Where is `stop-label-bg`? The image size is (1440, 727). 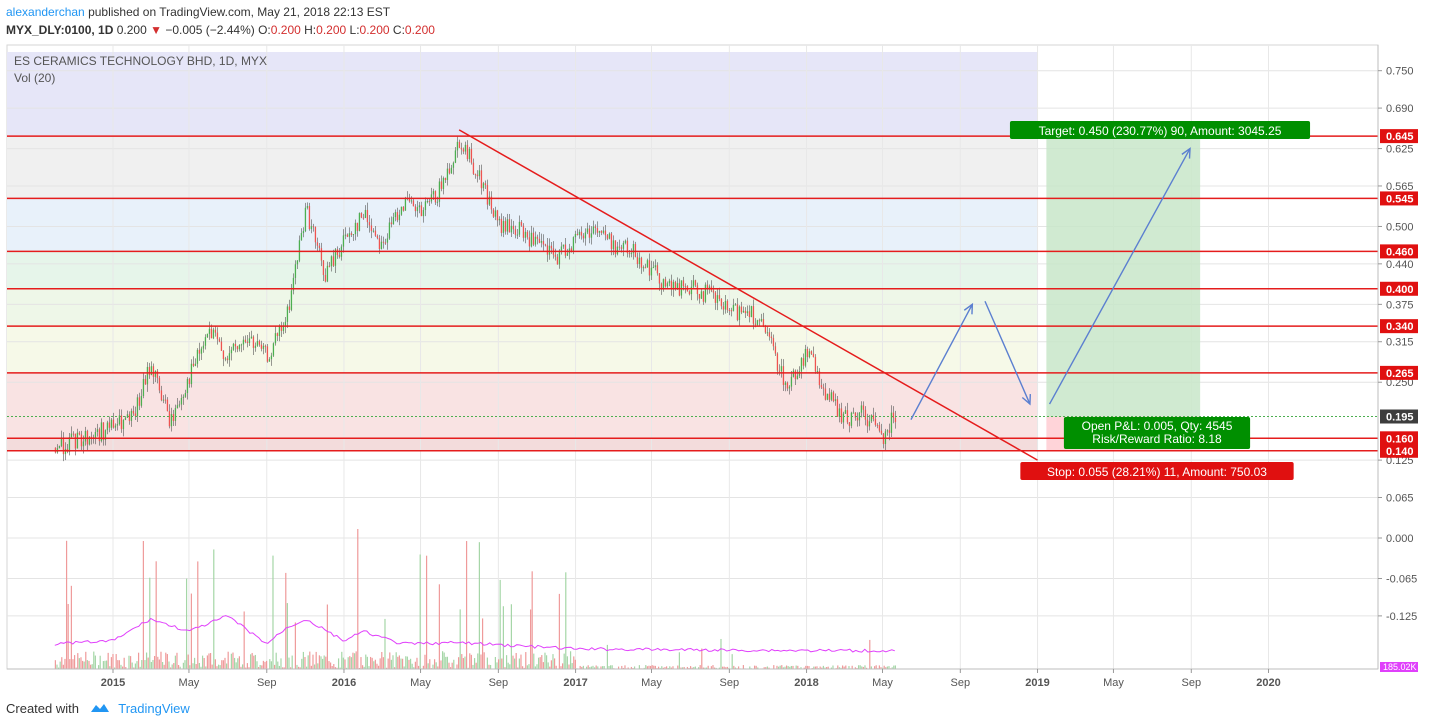
stop-label-bg is located at coordinates (1157, 471).